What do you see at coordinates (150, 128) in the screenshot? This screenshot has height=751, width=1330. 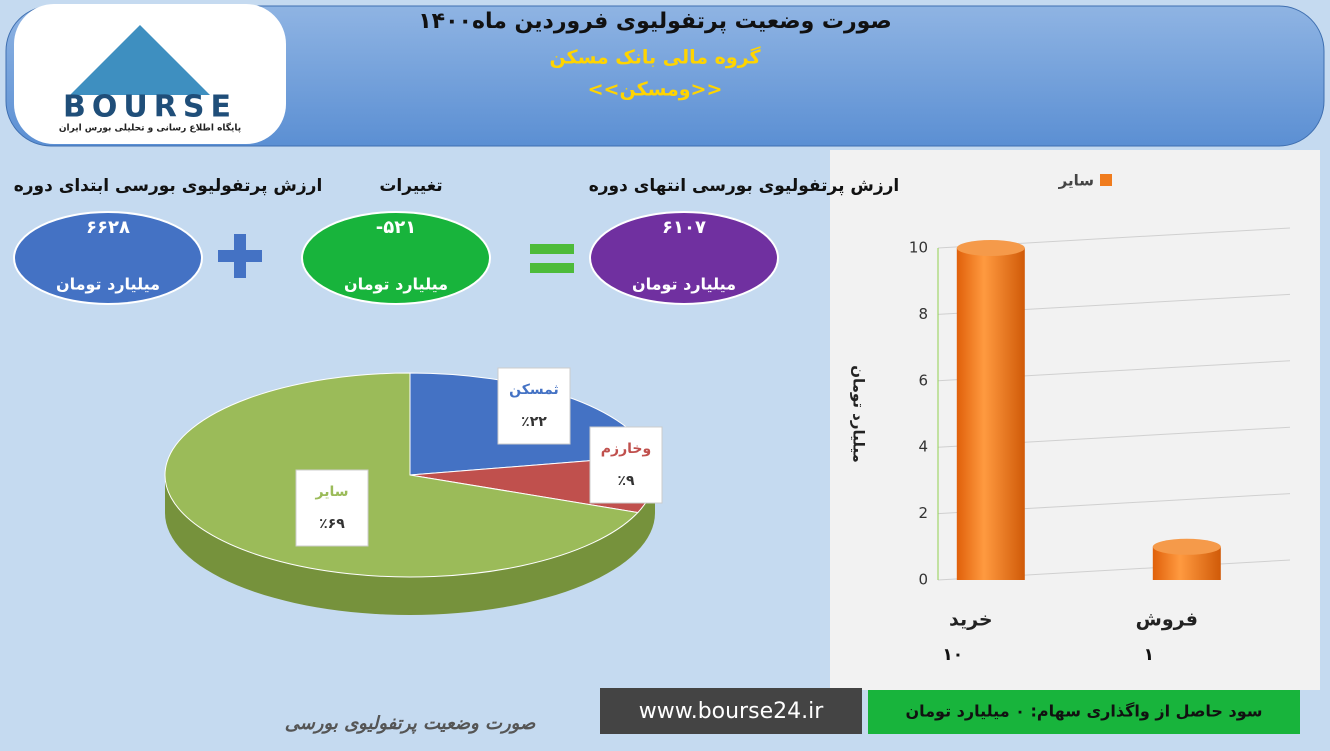 I see `logo-tagline: پایگاه اطلاع رسانی و تحلیلی بورس ایران` at bounding box center [150, 128].